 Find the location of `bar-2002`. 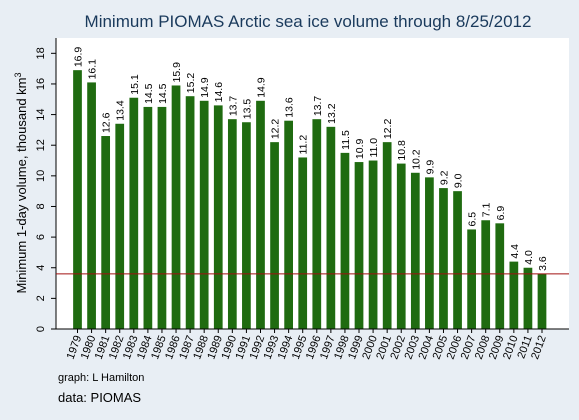

bar-2002 is located at coordinates (401, 246).